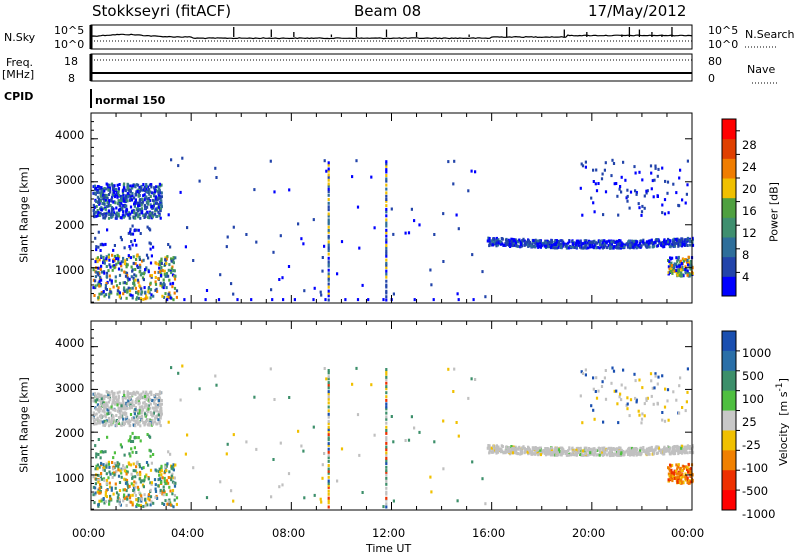 This screenshot has width=800, height=555. What do you see at coordinates (729, 188) in the screenshot?
I see `power-cbar-swatch` at bounding box center [729, 188].